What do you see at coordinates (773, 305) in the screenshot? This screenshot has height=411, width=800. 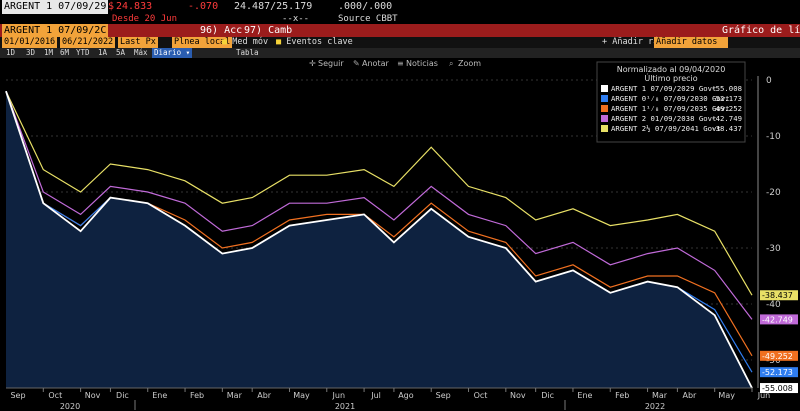 I see `y-tick-label: -40` at bounding box center [773, 305].